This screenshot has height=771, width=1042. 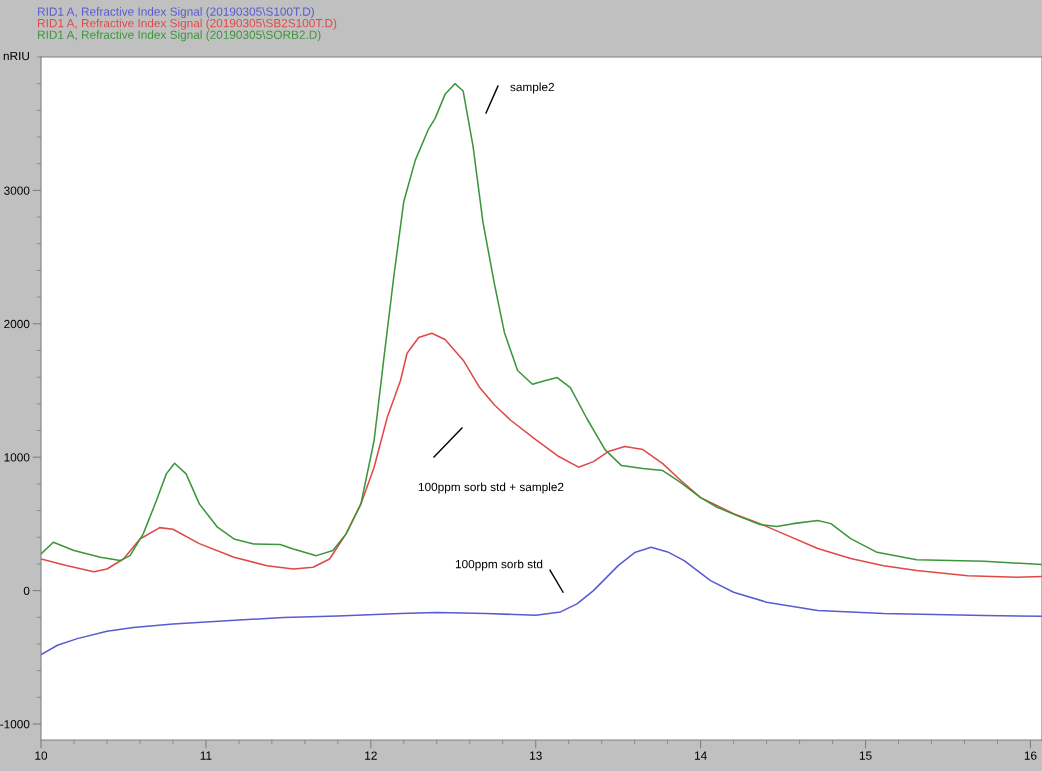 I want to click on x-tick-label: 14, so click(x=700, y=755).